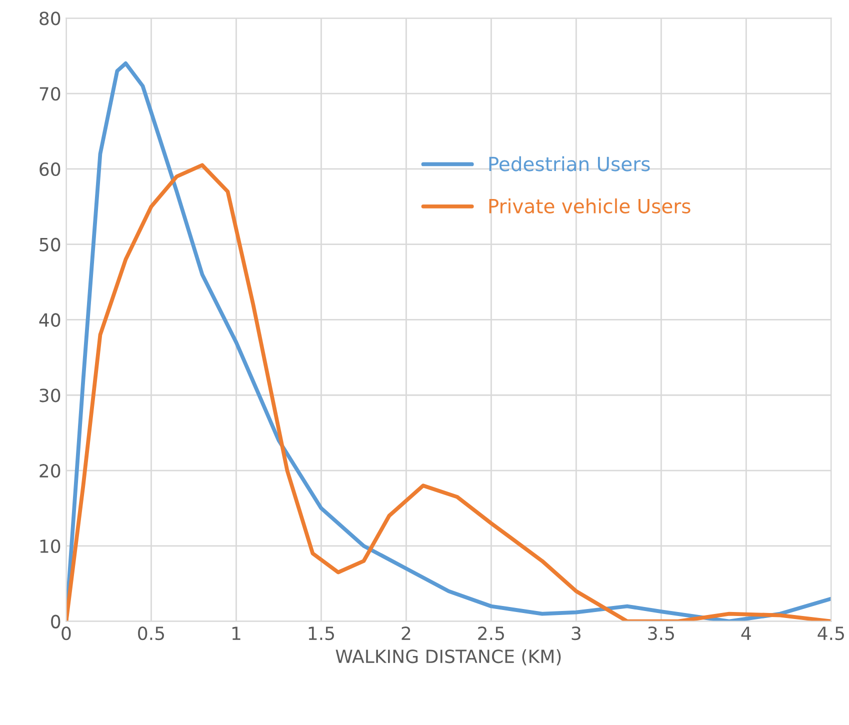  Describe the element at coordinates (831, 633) in the screenshot. I see `x-tick-label: 4.5` at that location.